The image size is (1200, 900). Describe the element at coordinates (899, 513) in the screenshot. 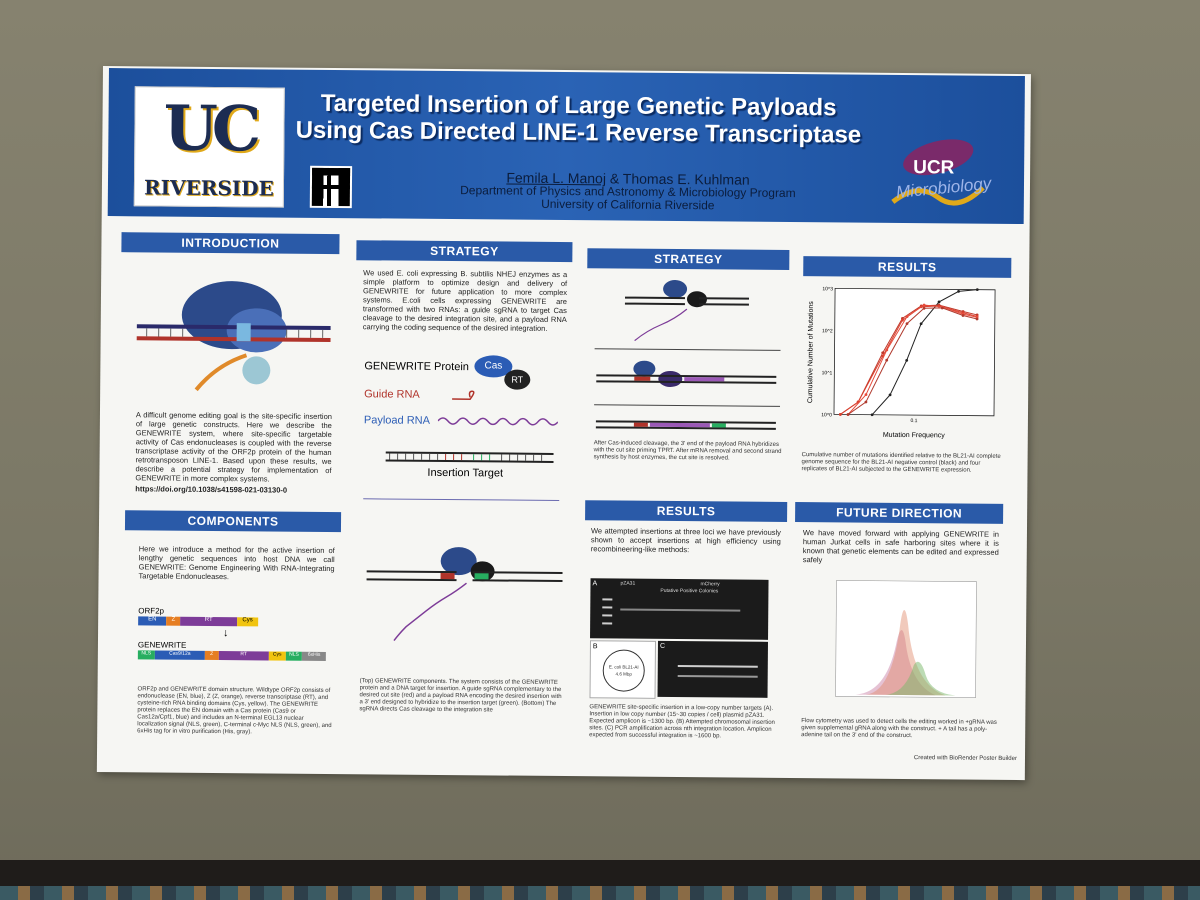

I see `future-header: FUTURE DIRECTION` at that location.